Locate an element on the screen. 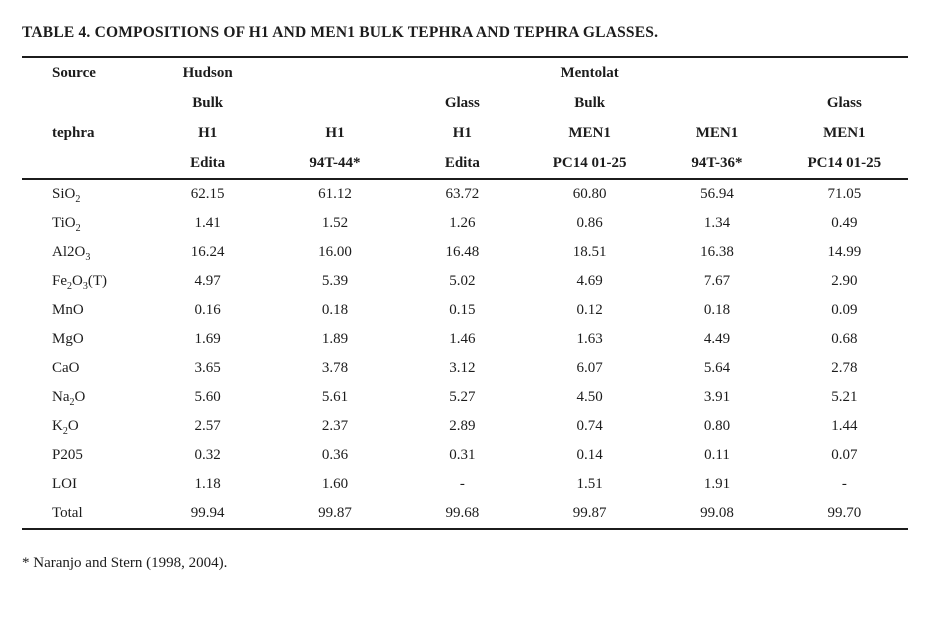 The width and height of the screenshot is (935, 618). value-cell: 0.07 is located at coordinates (844, 455).